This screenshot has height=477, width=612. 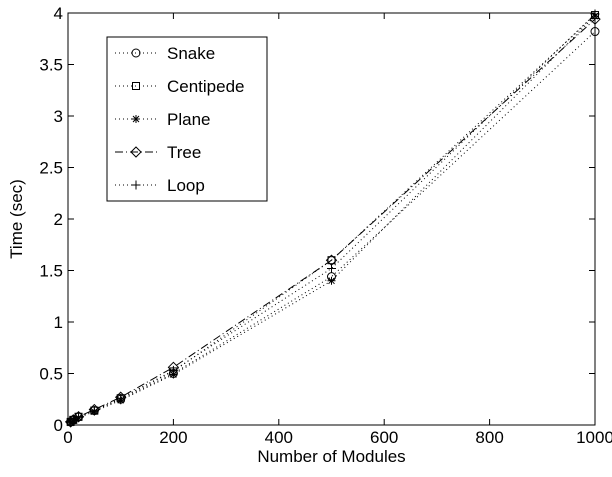 I want to click on legend-label: Plane, so click(x=188, y=119).